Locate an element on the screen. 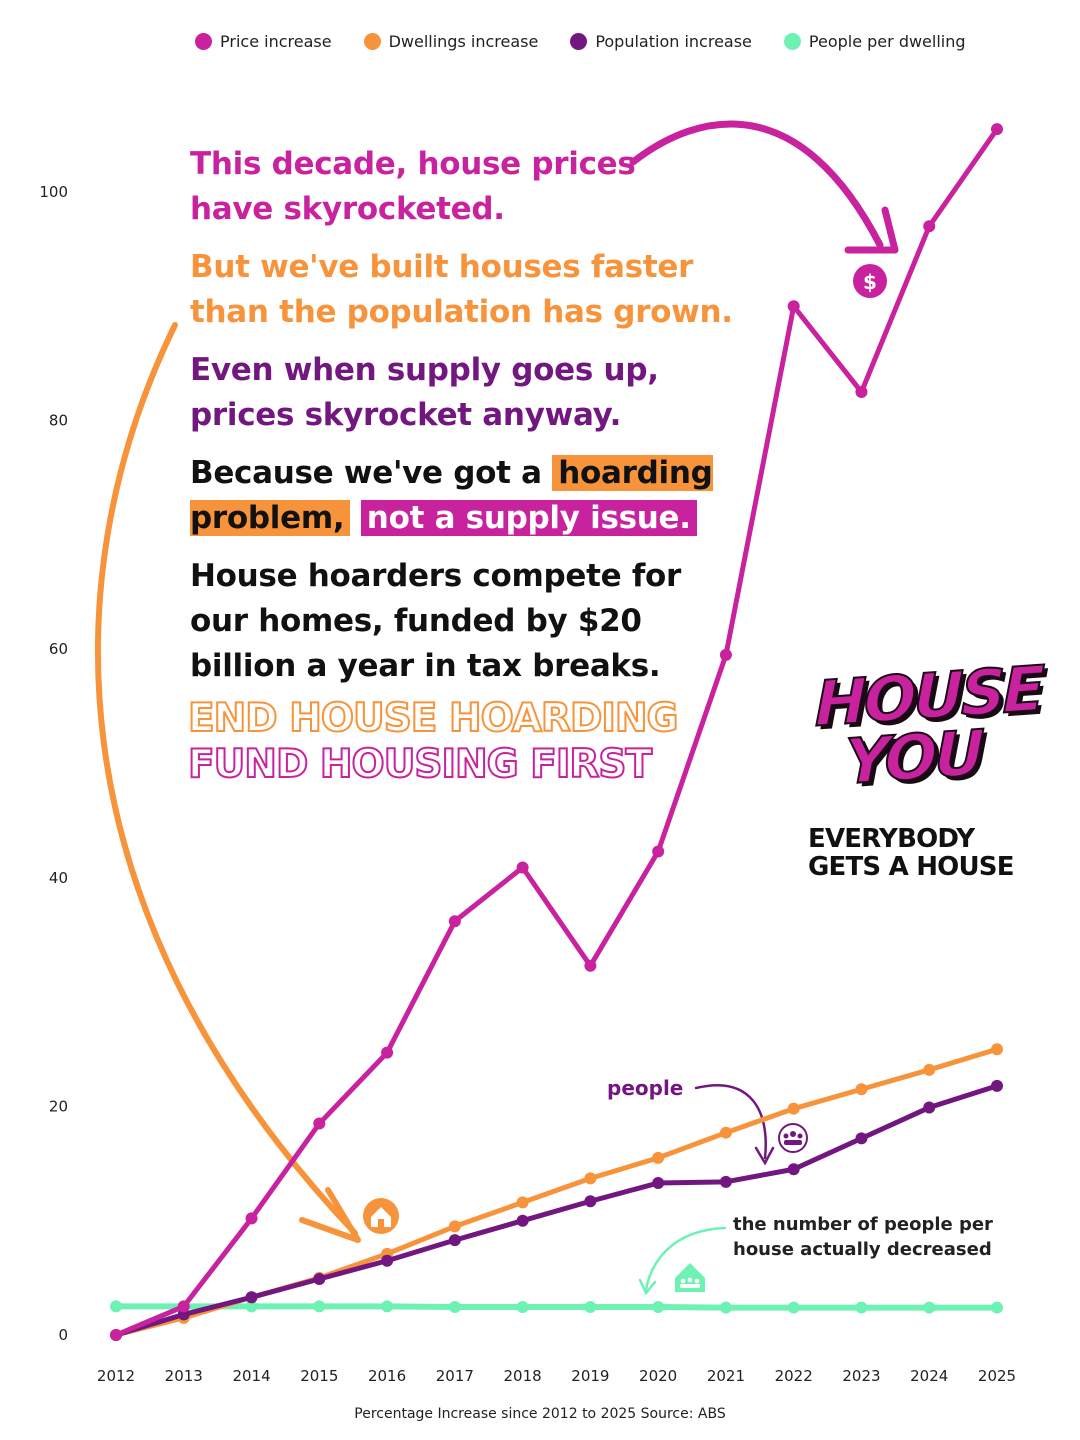  y-tick-label: 0 is located at coordinates (63, 1335).